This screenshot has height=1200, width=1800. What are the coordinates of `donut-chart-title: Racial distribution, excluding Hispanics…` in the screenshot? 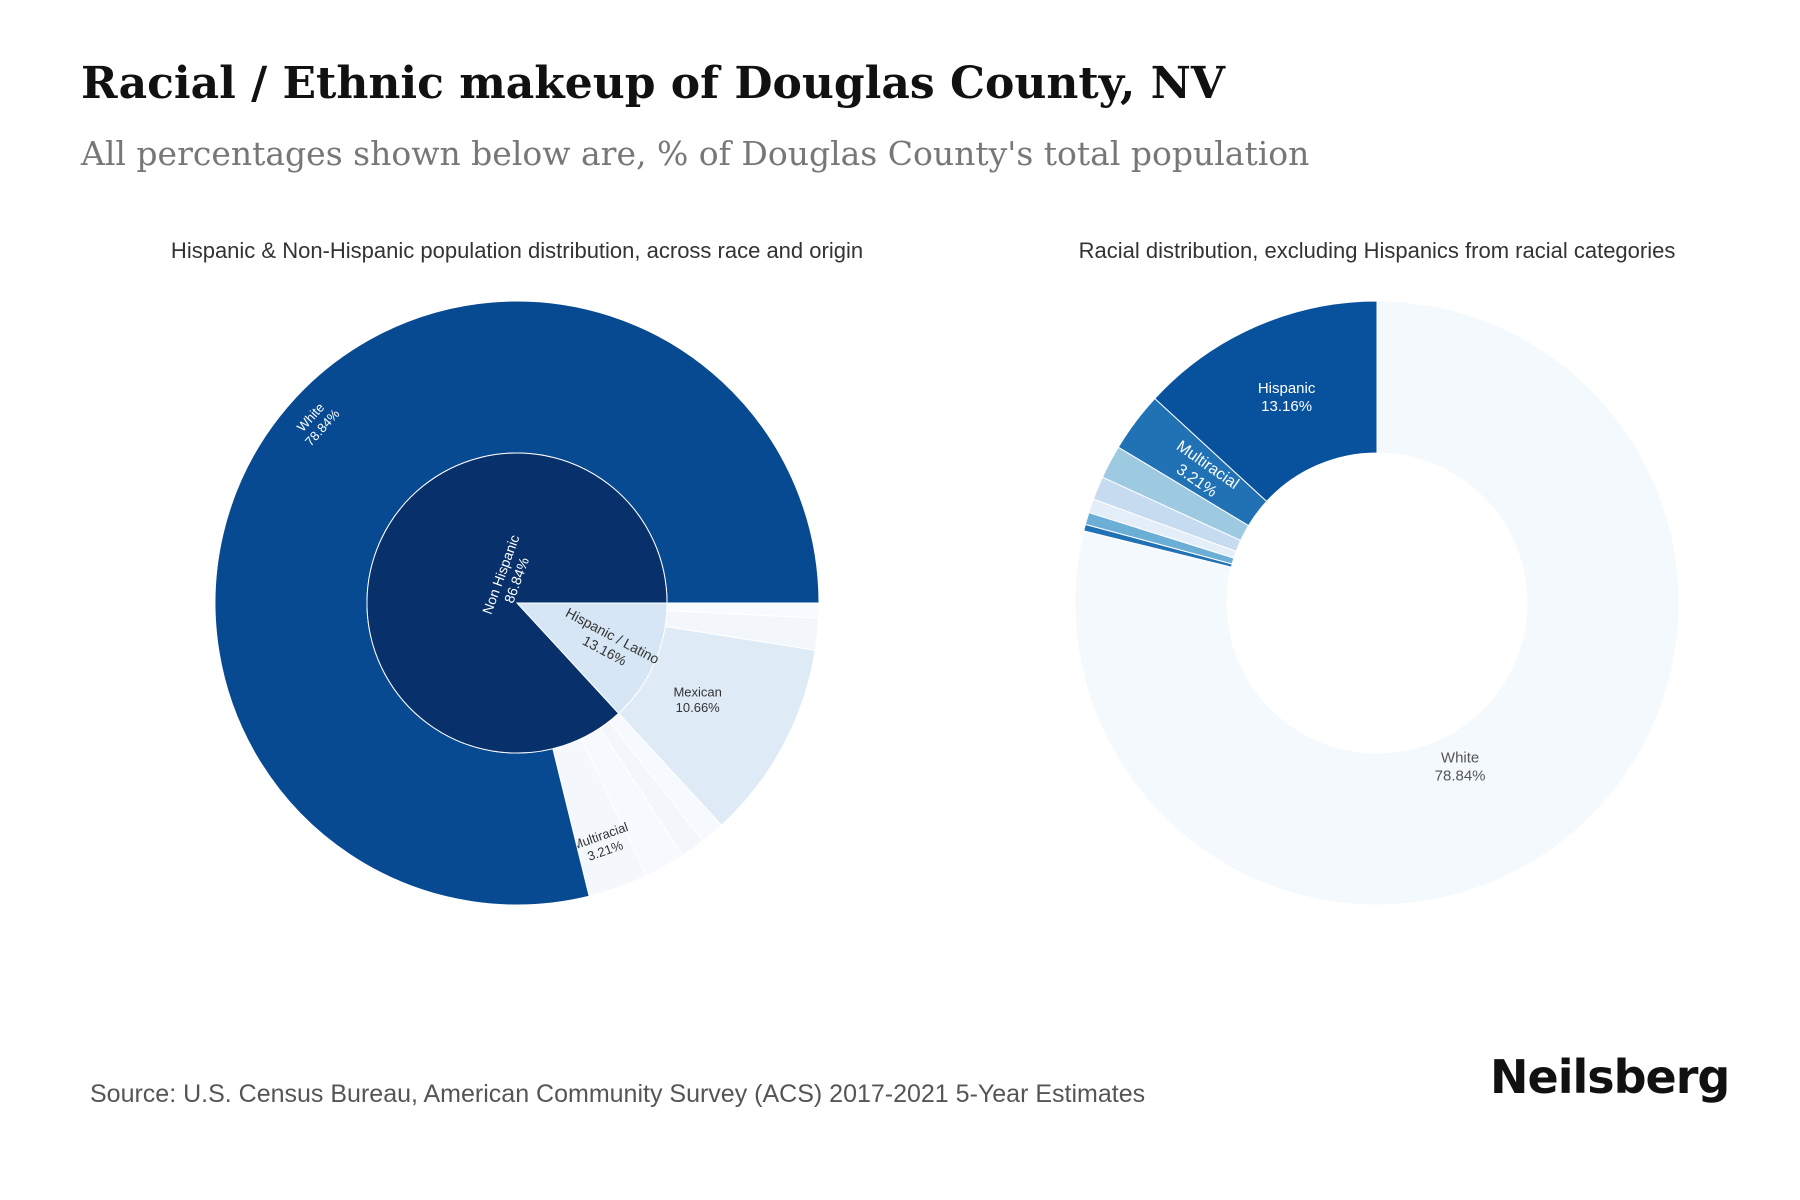 It's located at (1377, 250).